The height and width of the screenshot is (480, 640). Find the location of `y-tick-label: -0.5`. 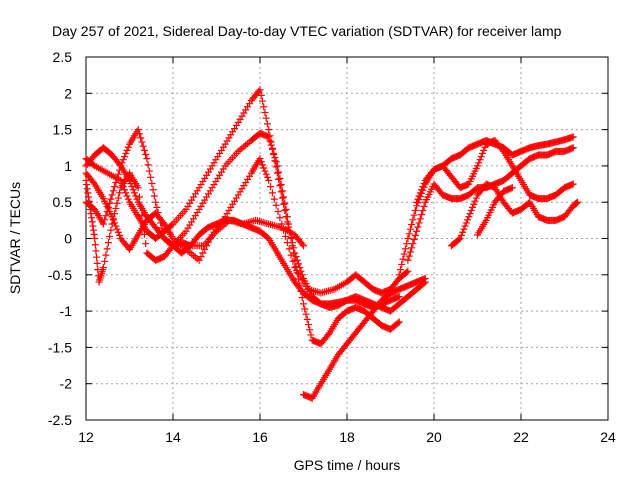

y-tick-label: -0.5 is located at coordinates (60, 275).